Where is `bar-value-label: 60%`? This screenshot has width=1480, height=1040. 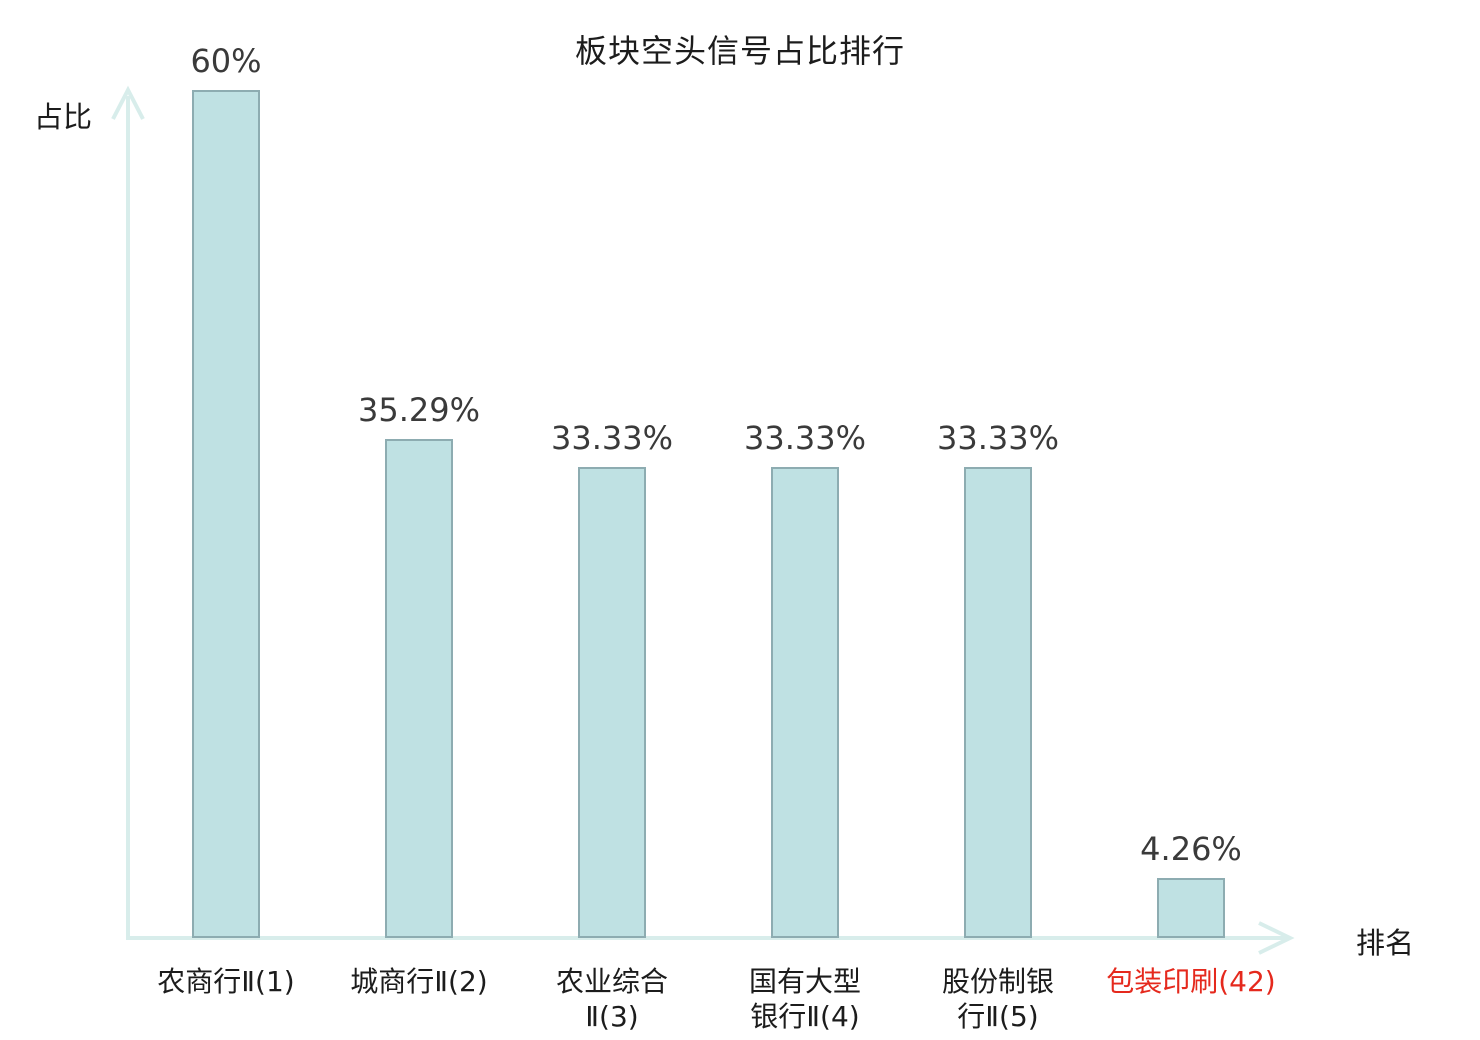
bar-value-label: 60% is located at coordinates (226, 61).